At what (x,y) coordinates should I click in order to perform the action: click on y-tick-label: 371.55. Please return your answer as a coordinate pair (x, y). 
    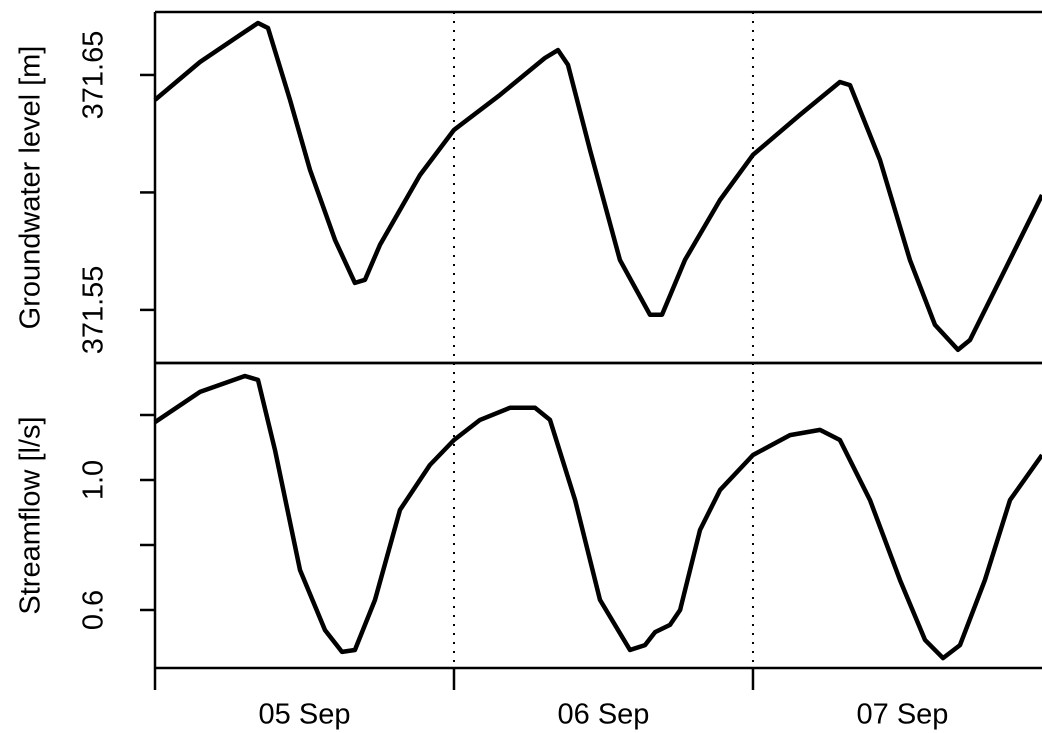
    Looking at the image, I should click on (94, 310).